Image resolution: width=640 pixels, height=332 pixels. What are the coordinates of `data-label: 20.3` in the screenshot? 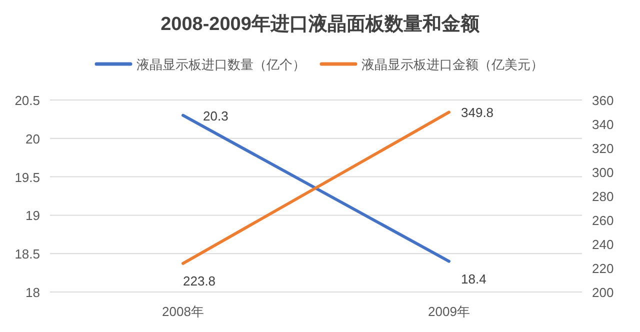 It's located at (215, 116).